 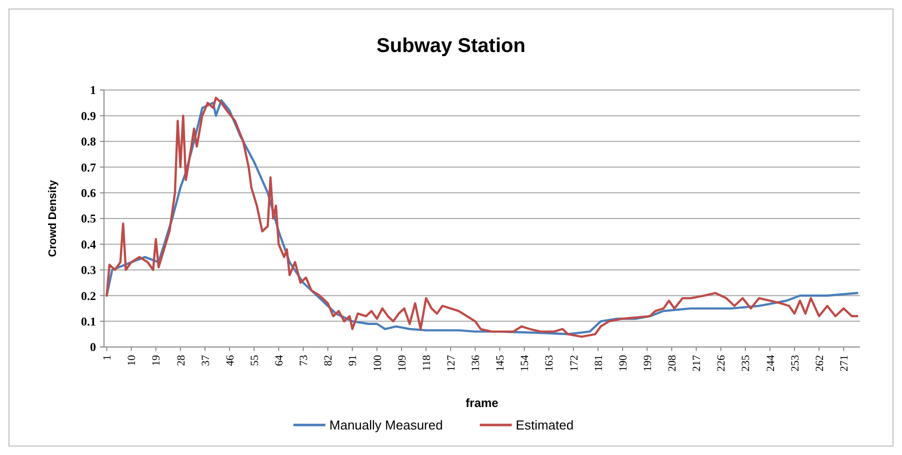 I want to click on x-tick-label: 208, so click(x=672, y=363).